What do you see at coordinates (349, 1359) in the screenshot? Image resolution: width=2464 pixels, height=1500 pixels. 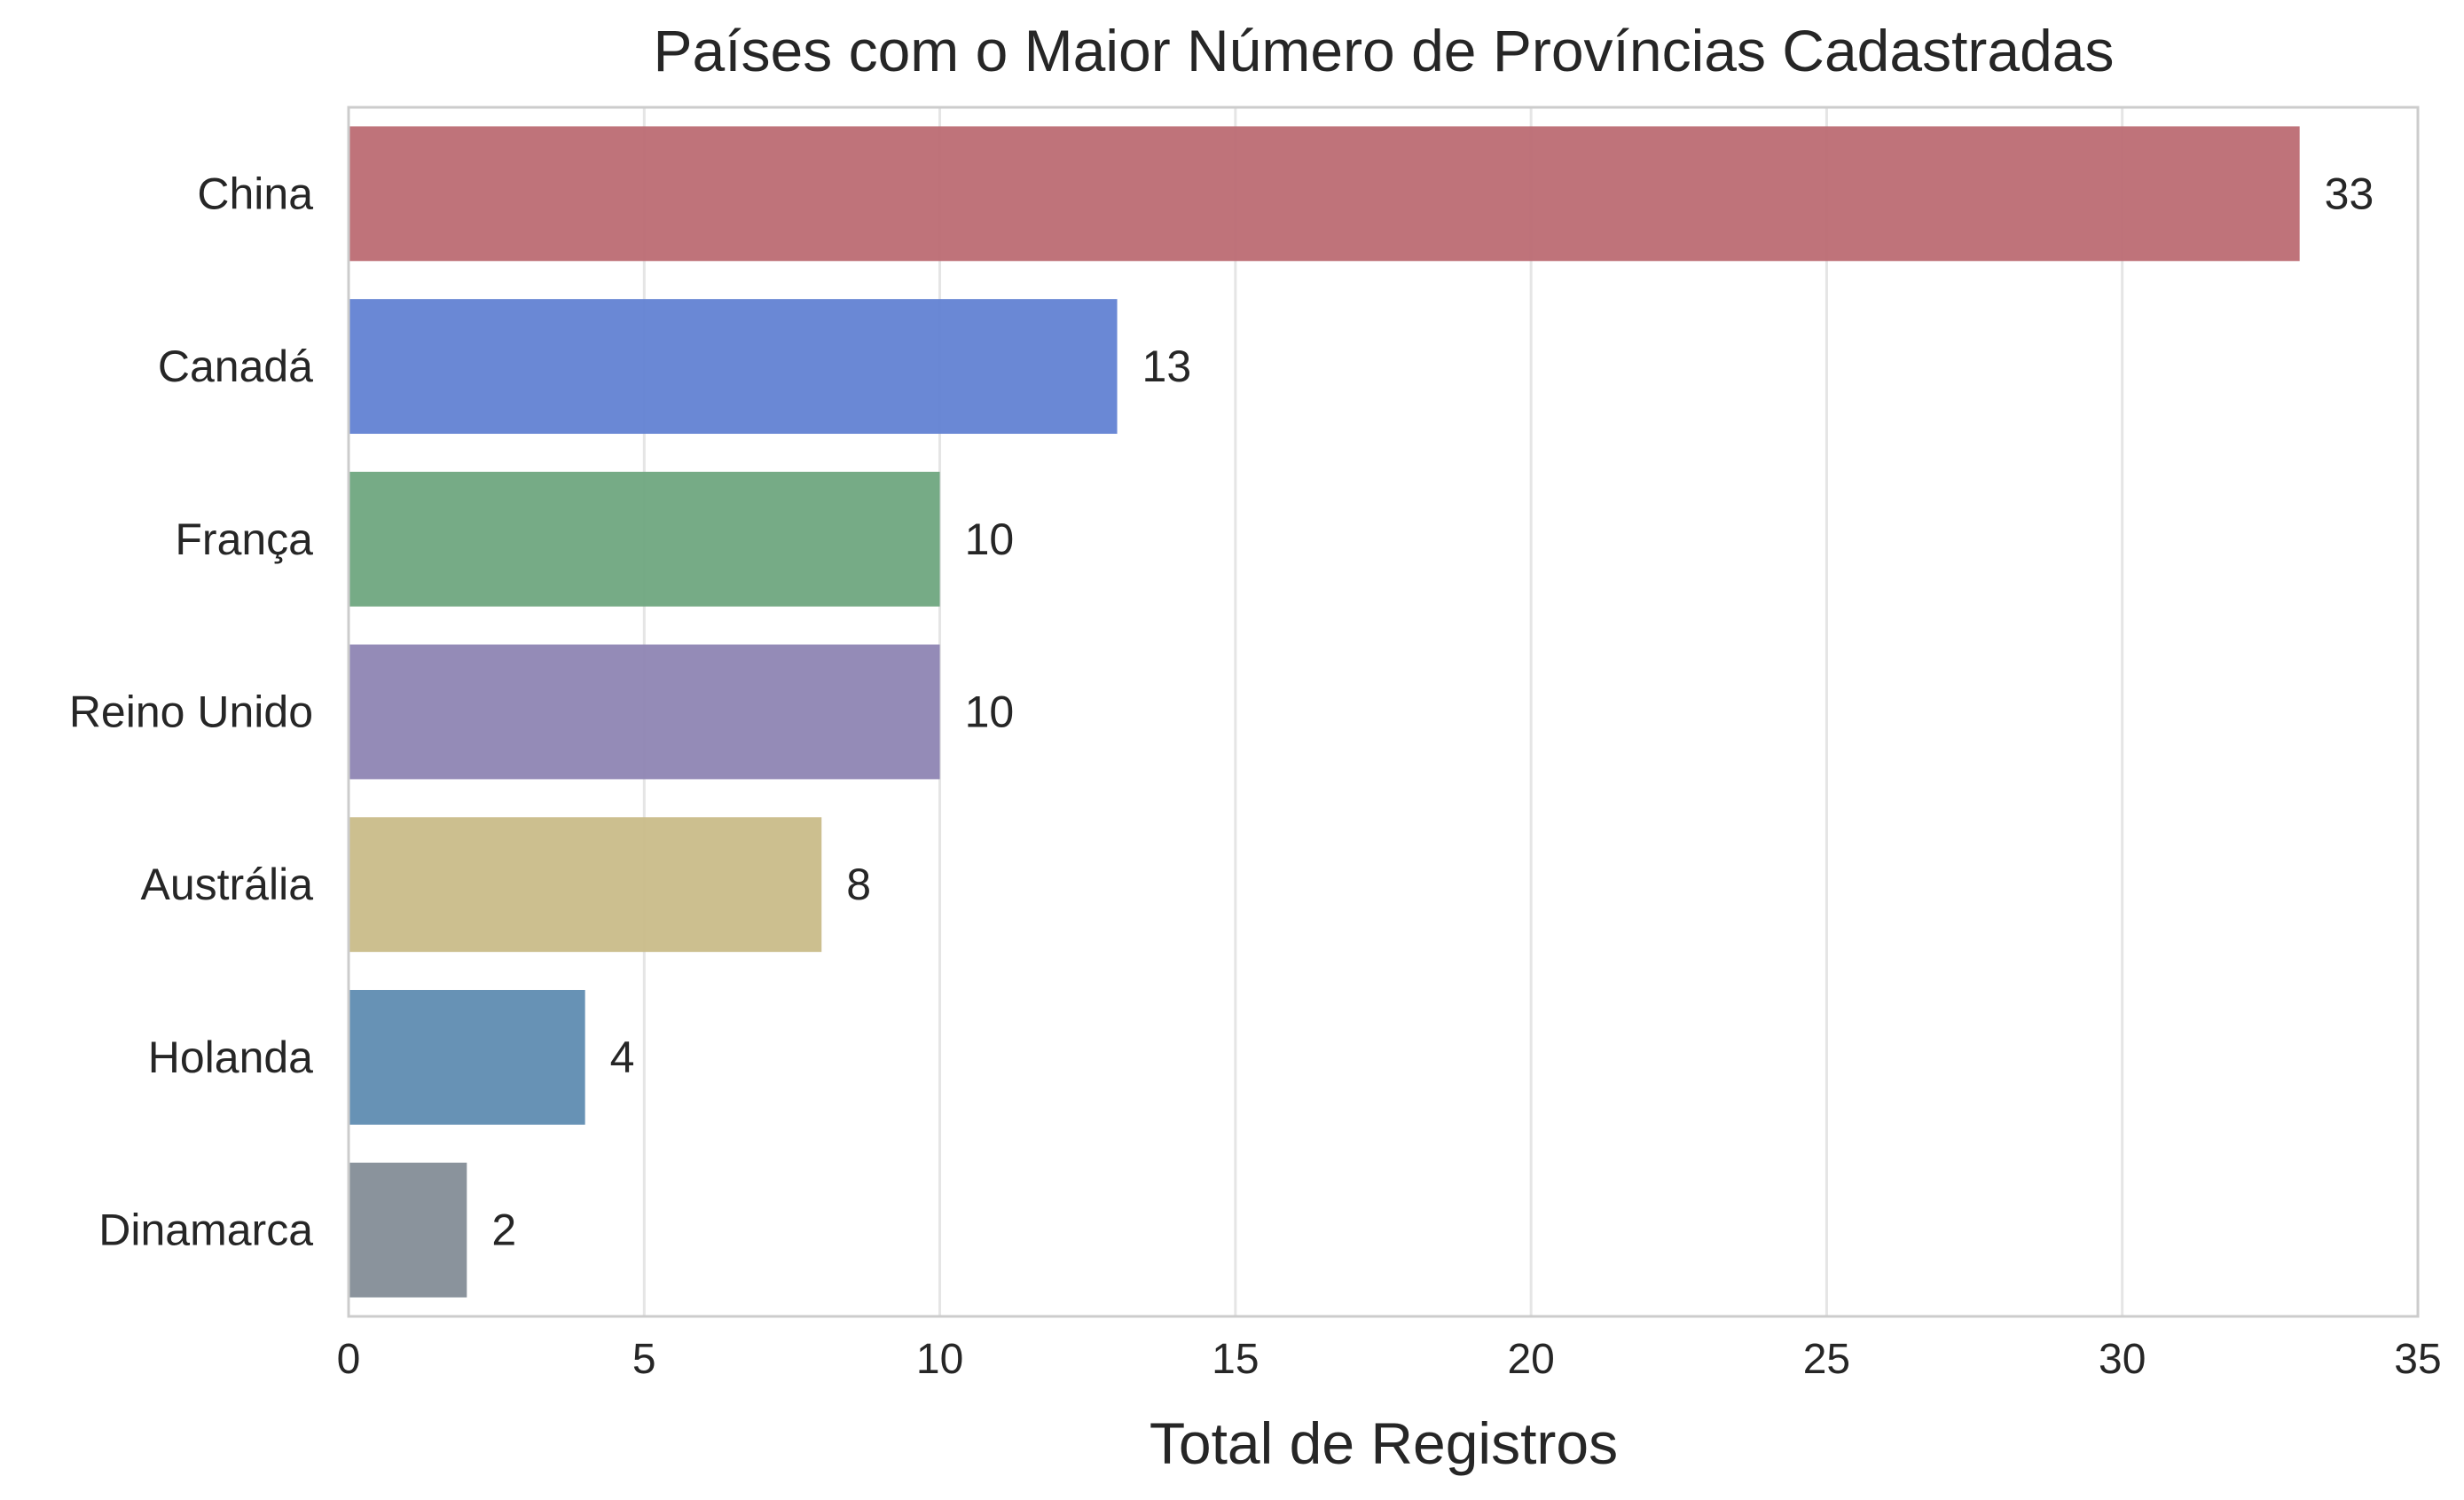 I see `x-tick-label: 0` at bounding box center [349, 1359].